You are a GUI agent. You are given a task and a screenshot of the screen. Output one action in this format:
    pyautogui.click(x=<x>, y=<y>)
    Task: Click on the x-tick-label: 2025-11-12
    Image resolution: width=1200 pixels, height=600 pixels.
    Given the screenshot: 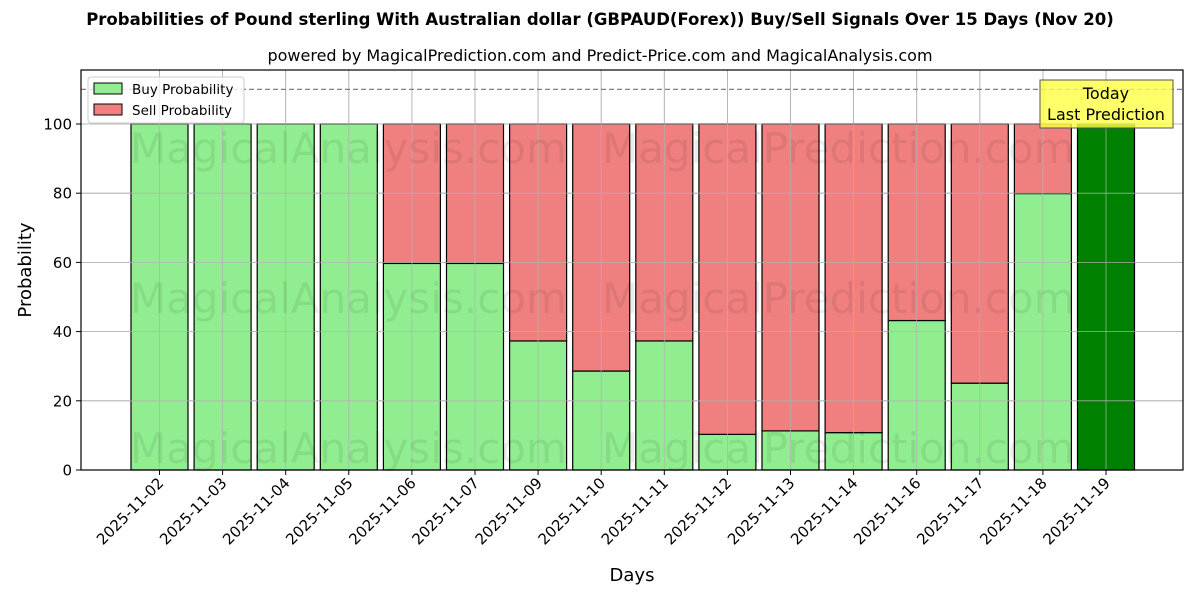 What is the action you would take?
    pyautogui.click(x=698, y=511)
    